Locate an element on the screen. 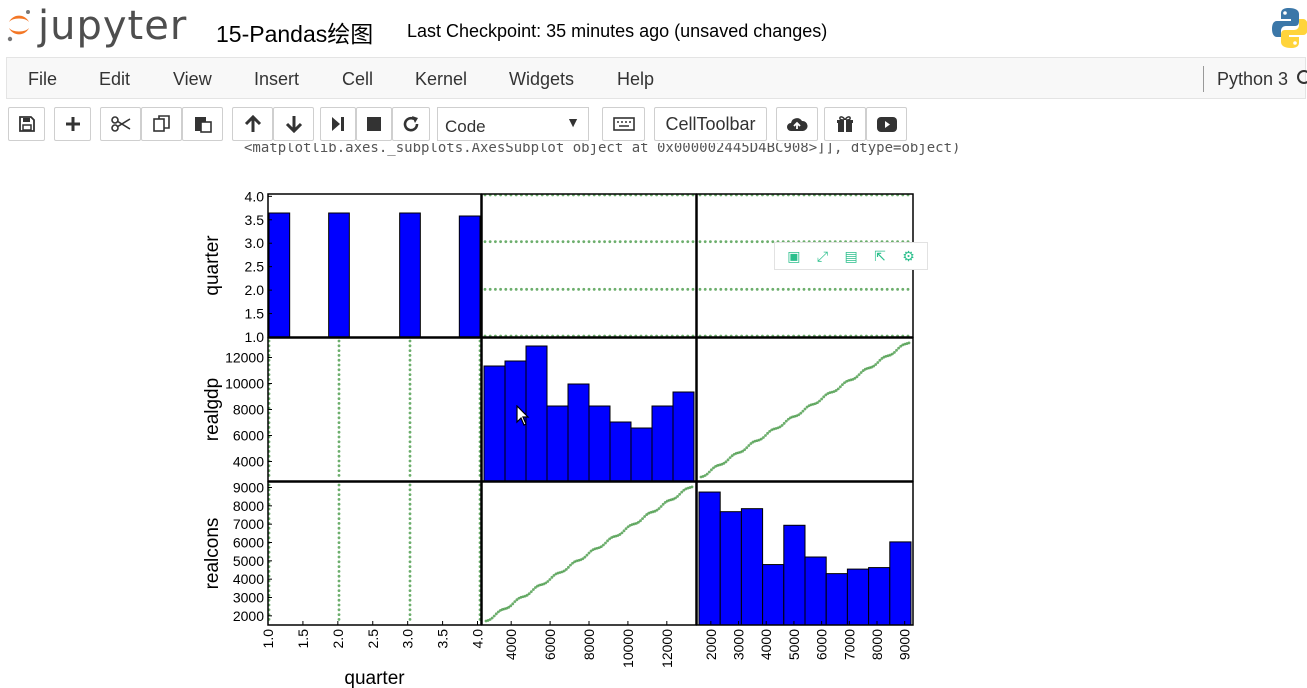  restart-icon is located at coordinates (411, 124).